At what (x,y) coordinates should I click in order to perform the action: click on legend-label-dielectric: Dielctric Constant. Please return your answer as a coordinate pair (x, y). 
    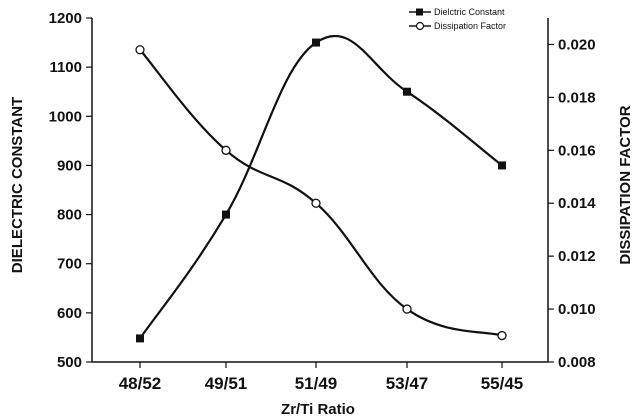
    Looking at the image, I should click on (469, 12).